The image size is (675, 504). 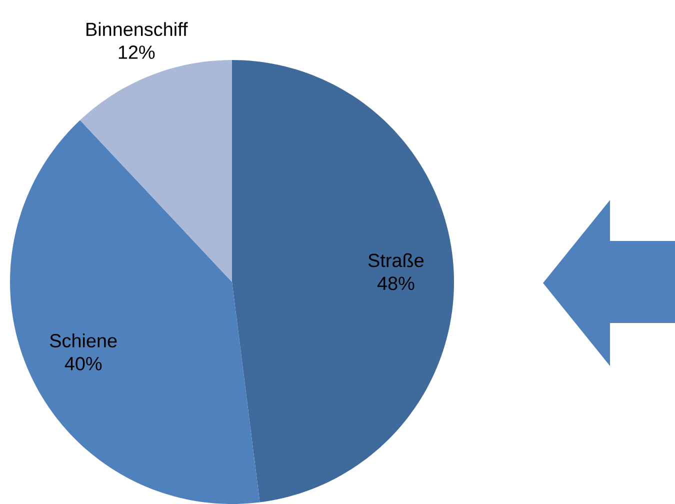 I want to click on slice-label: Schiene, so click(x=83, y=341).